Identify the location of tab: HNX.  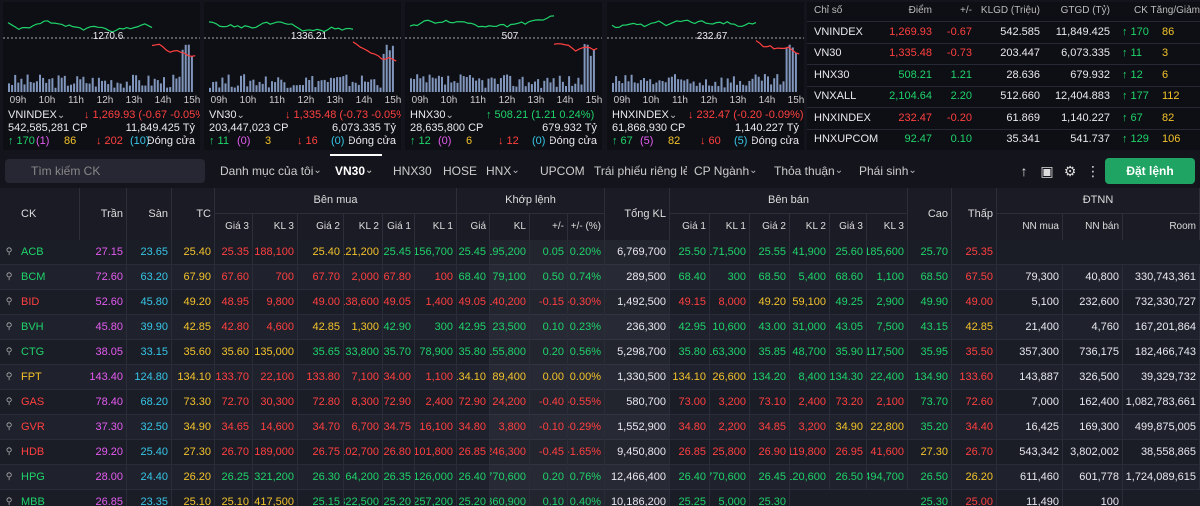
(508, 171).